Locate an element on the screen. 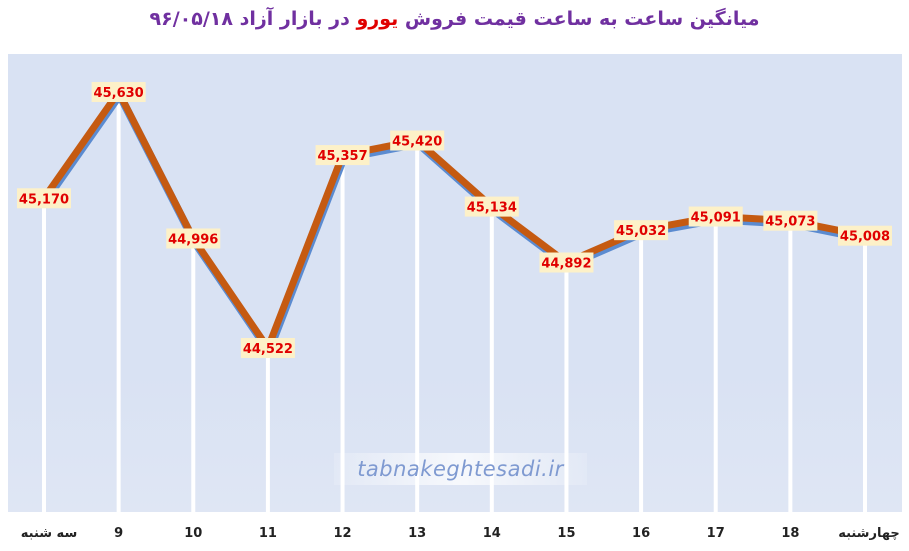 The height and width of the screenshot is (551, 909). data-label: 45,134 is located at coordinates (491, 206).